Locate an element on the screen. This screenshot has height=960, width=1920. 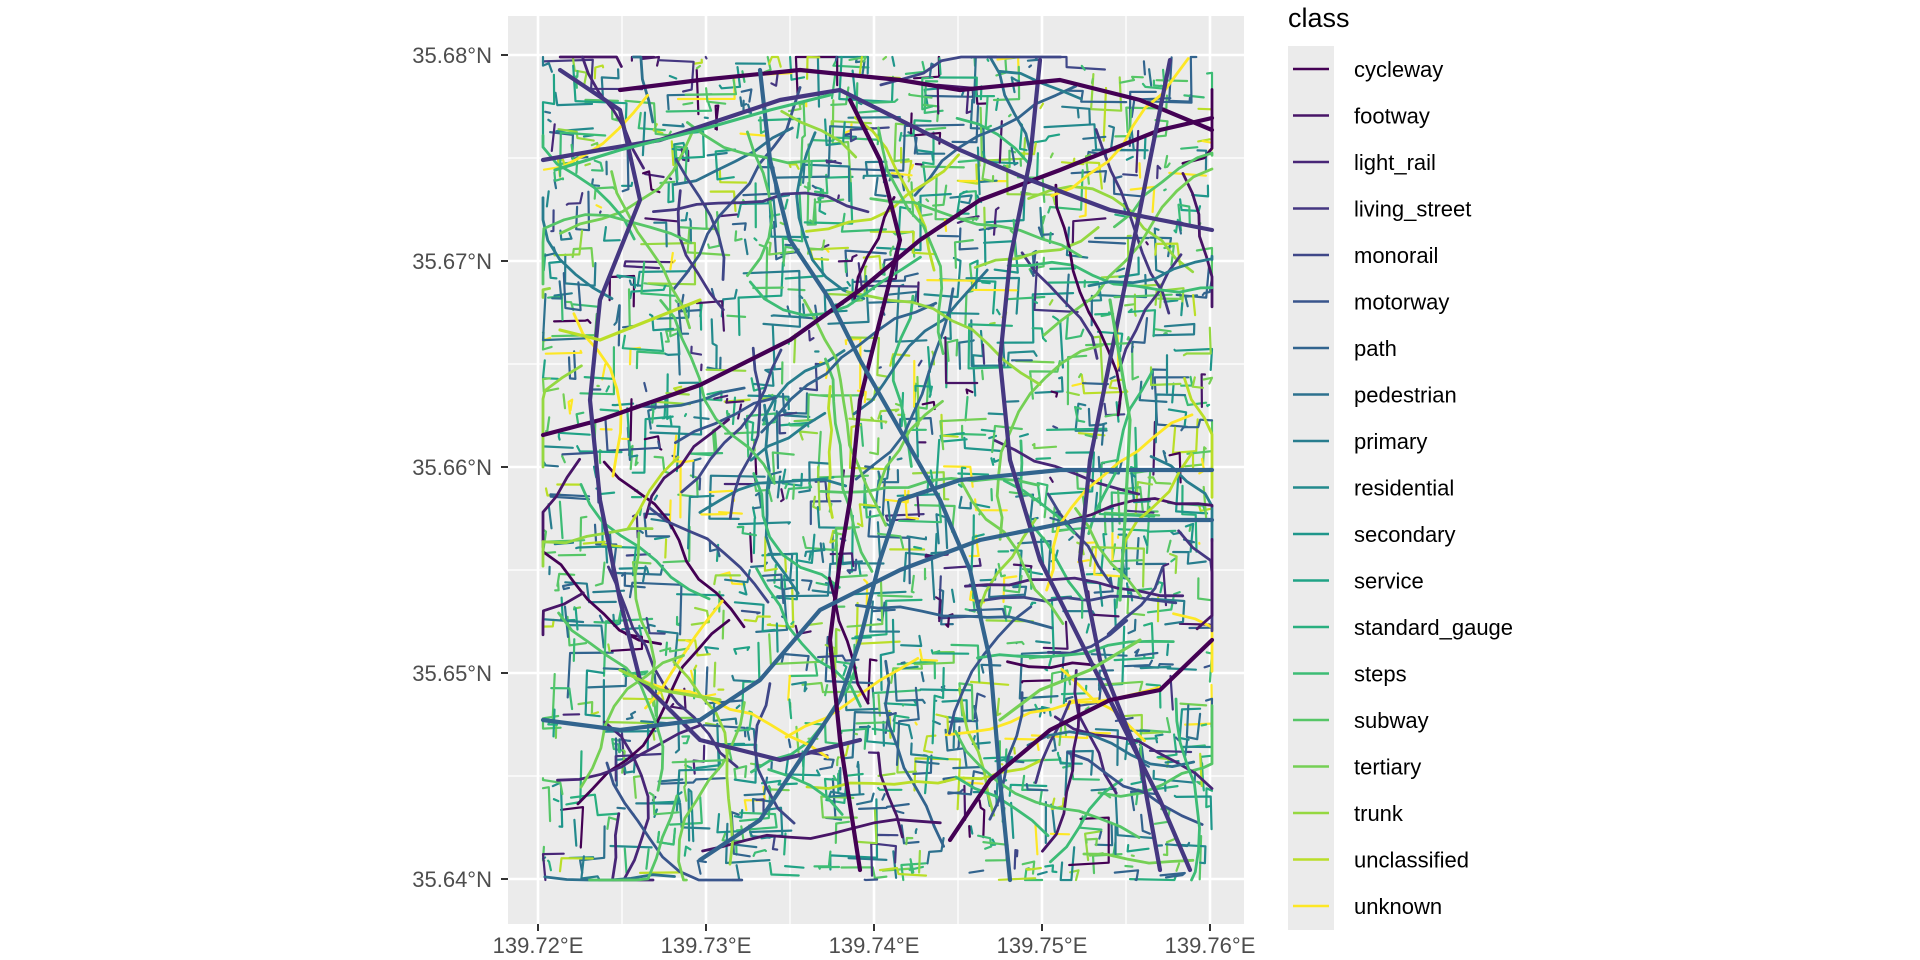
legend-label: subway is located at coordinates (1391, 720).